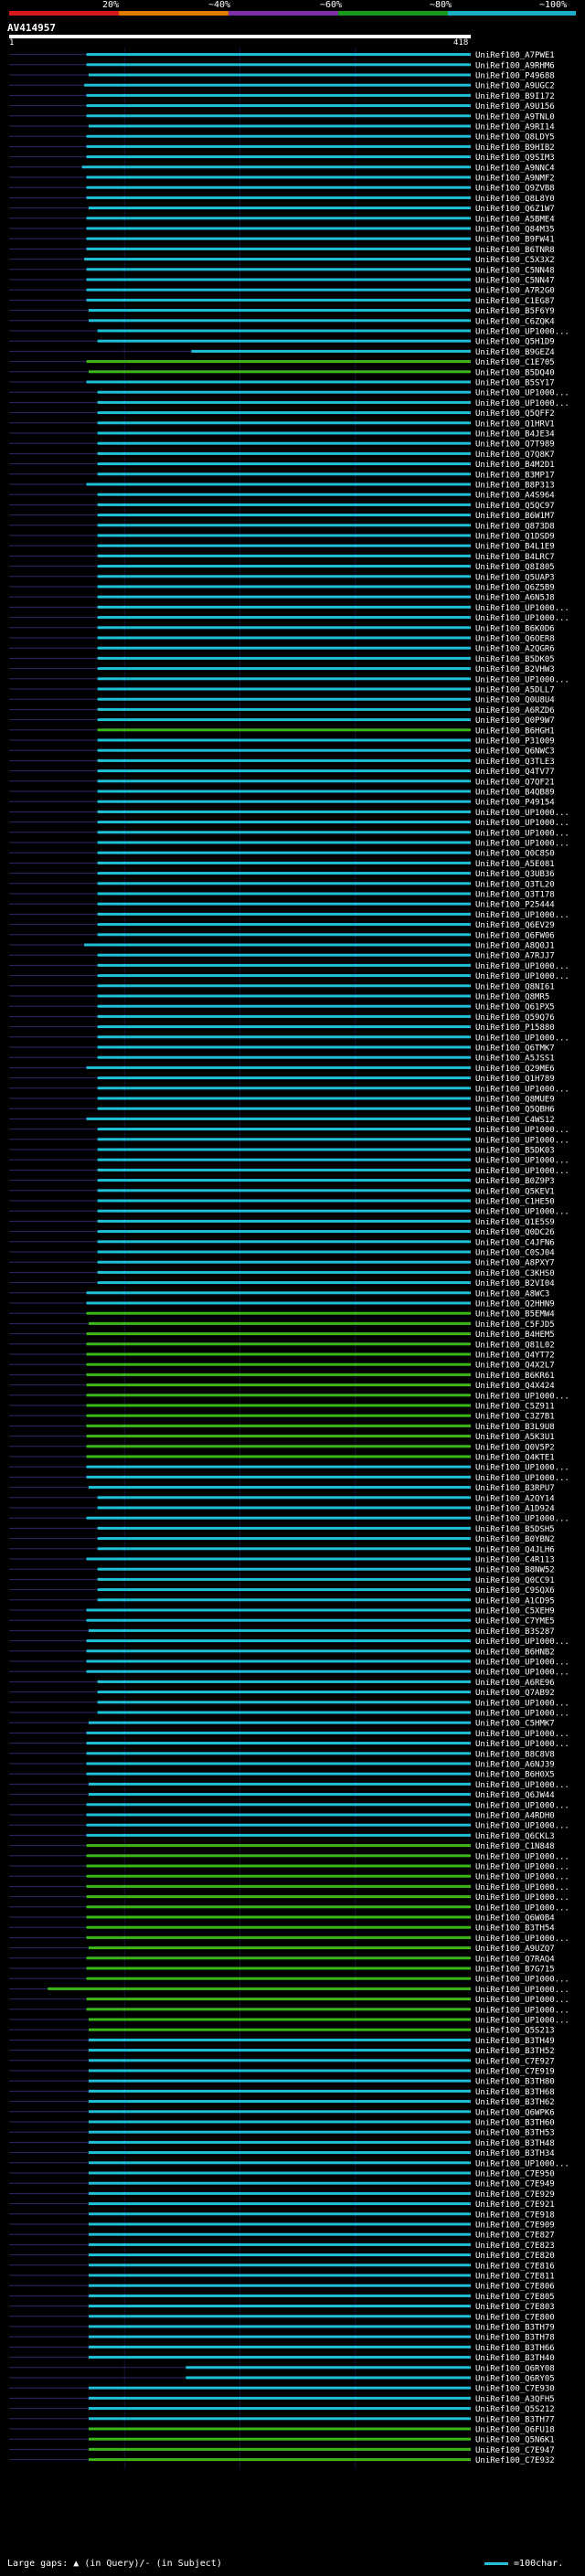  Describe the element at coordinates (515, 1693) in the screenshot. I see `hit-label: UniRef100_Q7AB92` at that location.